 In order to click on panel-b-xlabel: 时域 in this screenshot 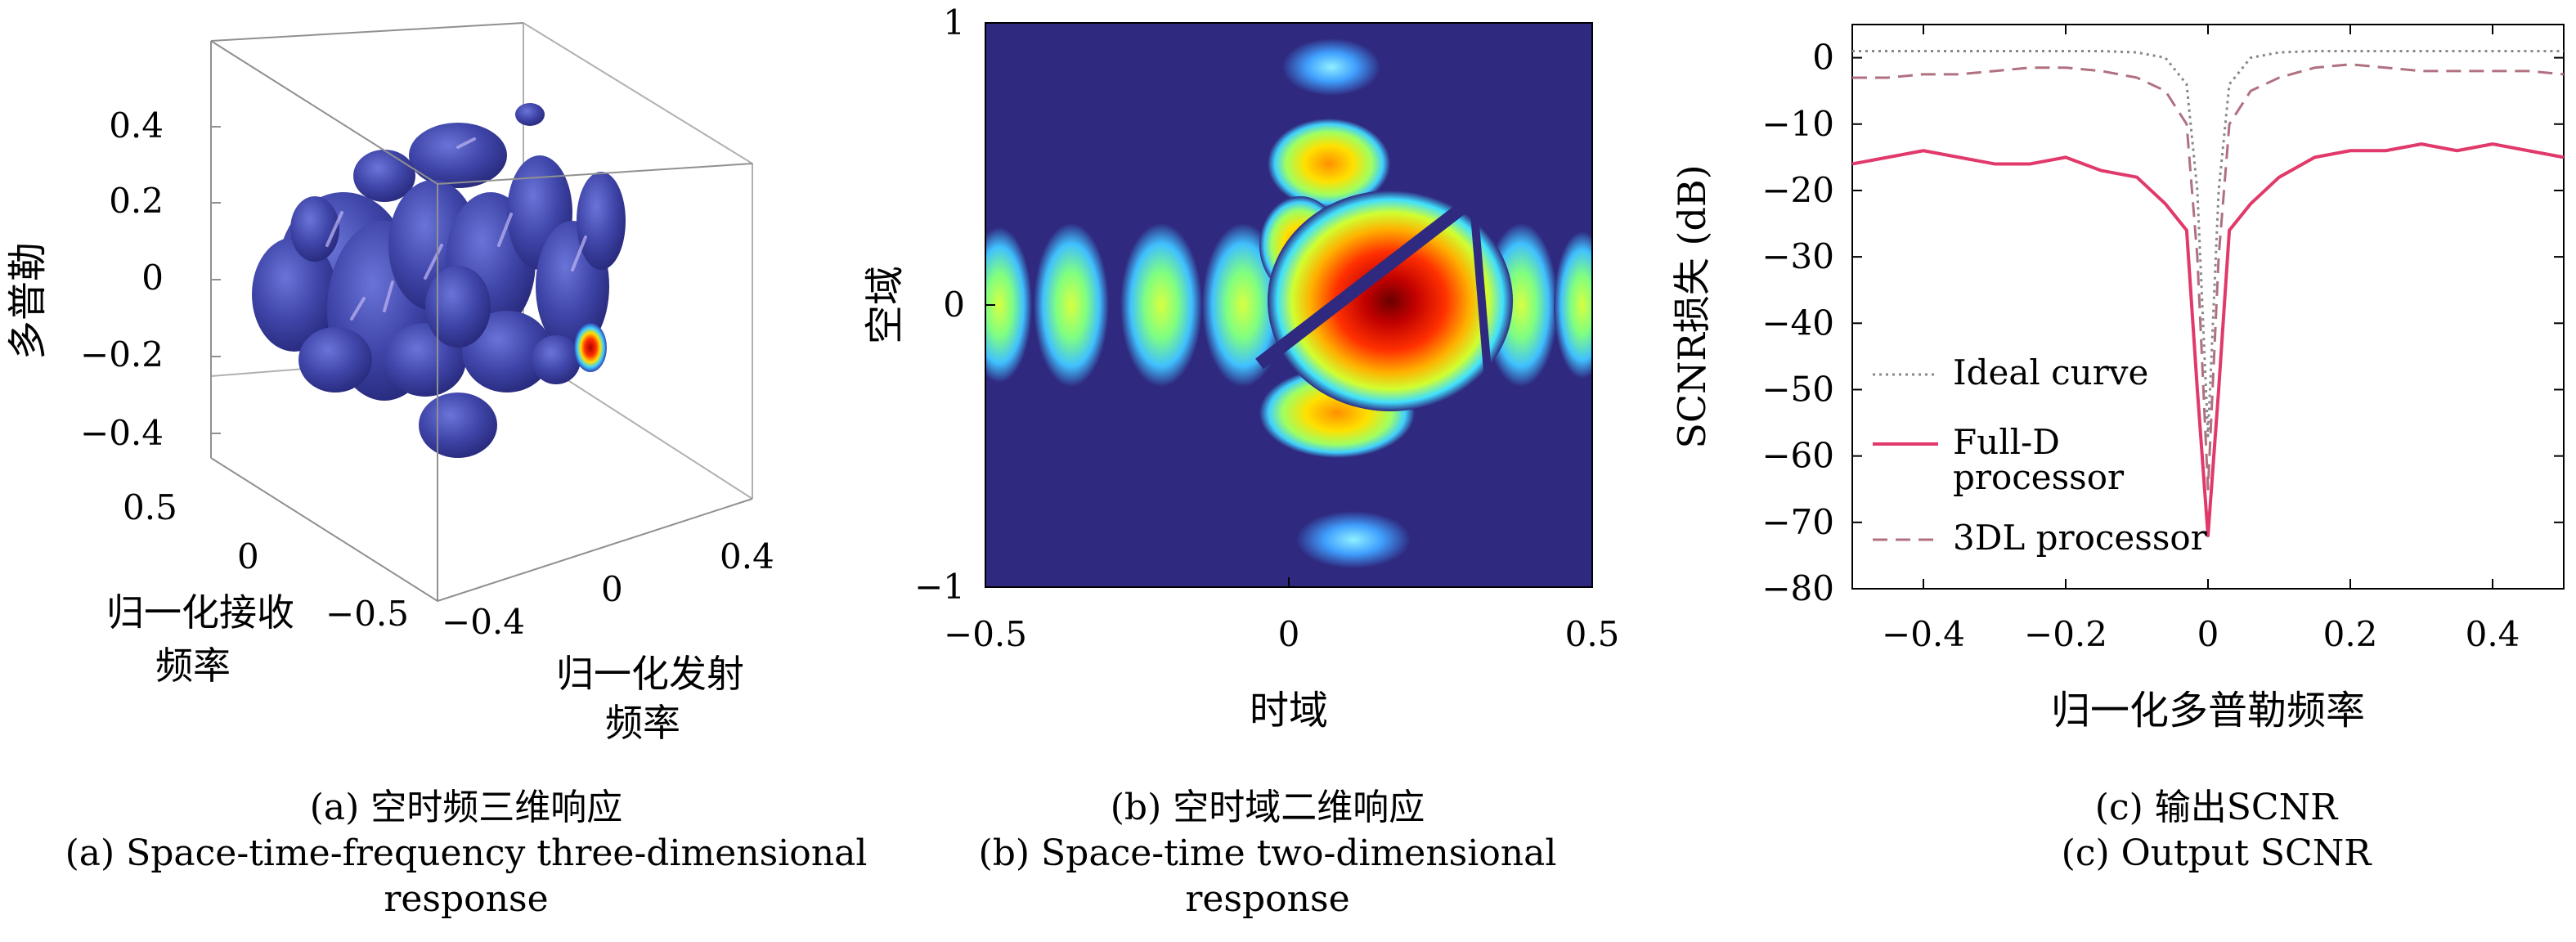, I will do `click(1289, 710)`.